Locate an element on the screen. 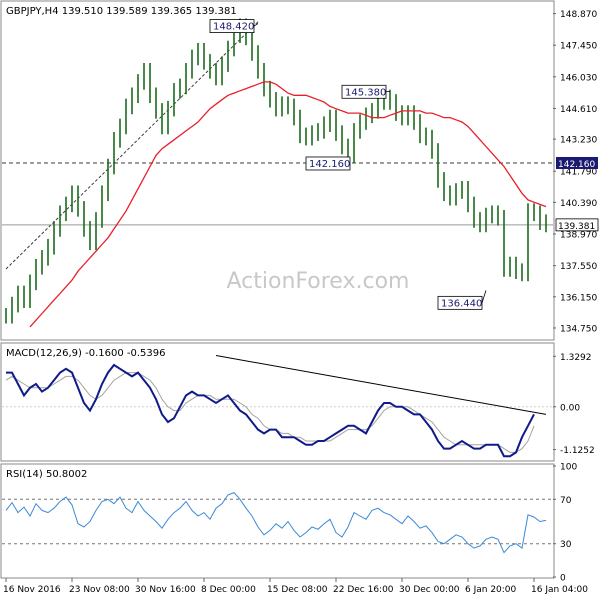  time-tick-label: 15 Dec 08:00 is located at coordinates (297, 590).